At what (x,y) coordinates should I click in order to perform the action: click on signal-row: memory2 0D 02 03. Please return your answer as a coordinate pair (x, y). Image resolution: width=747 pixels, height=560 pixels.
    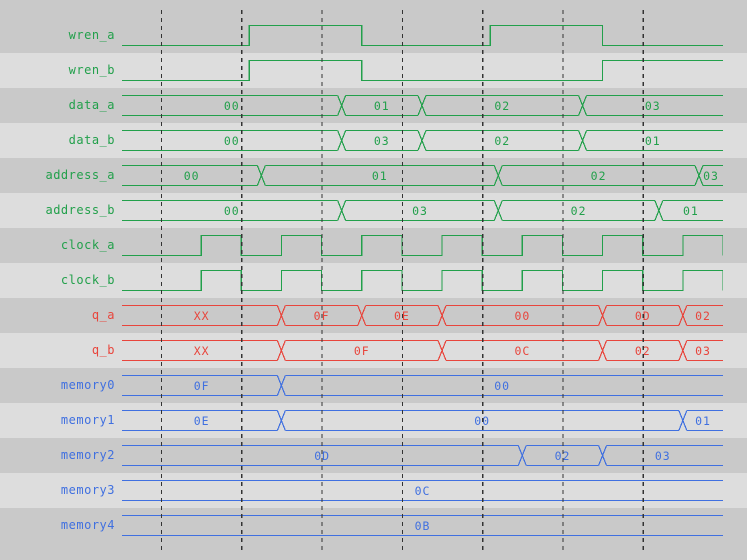
    Looking at the image, I should click on (373, 455).